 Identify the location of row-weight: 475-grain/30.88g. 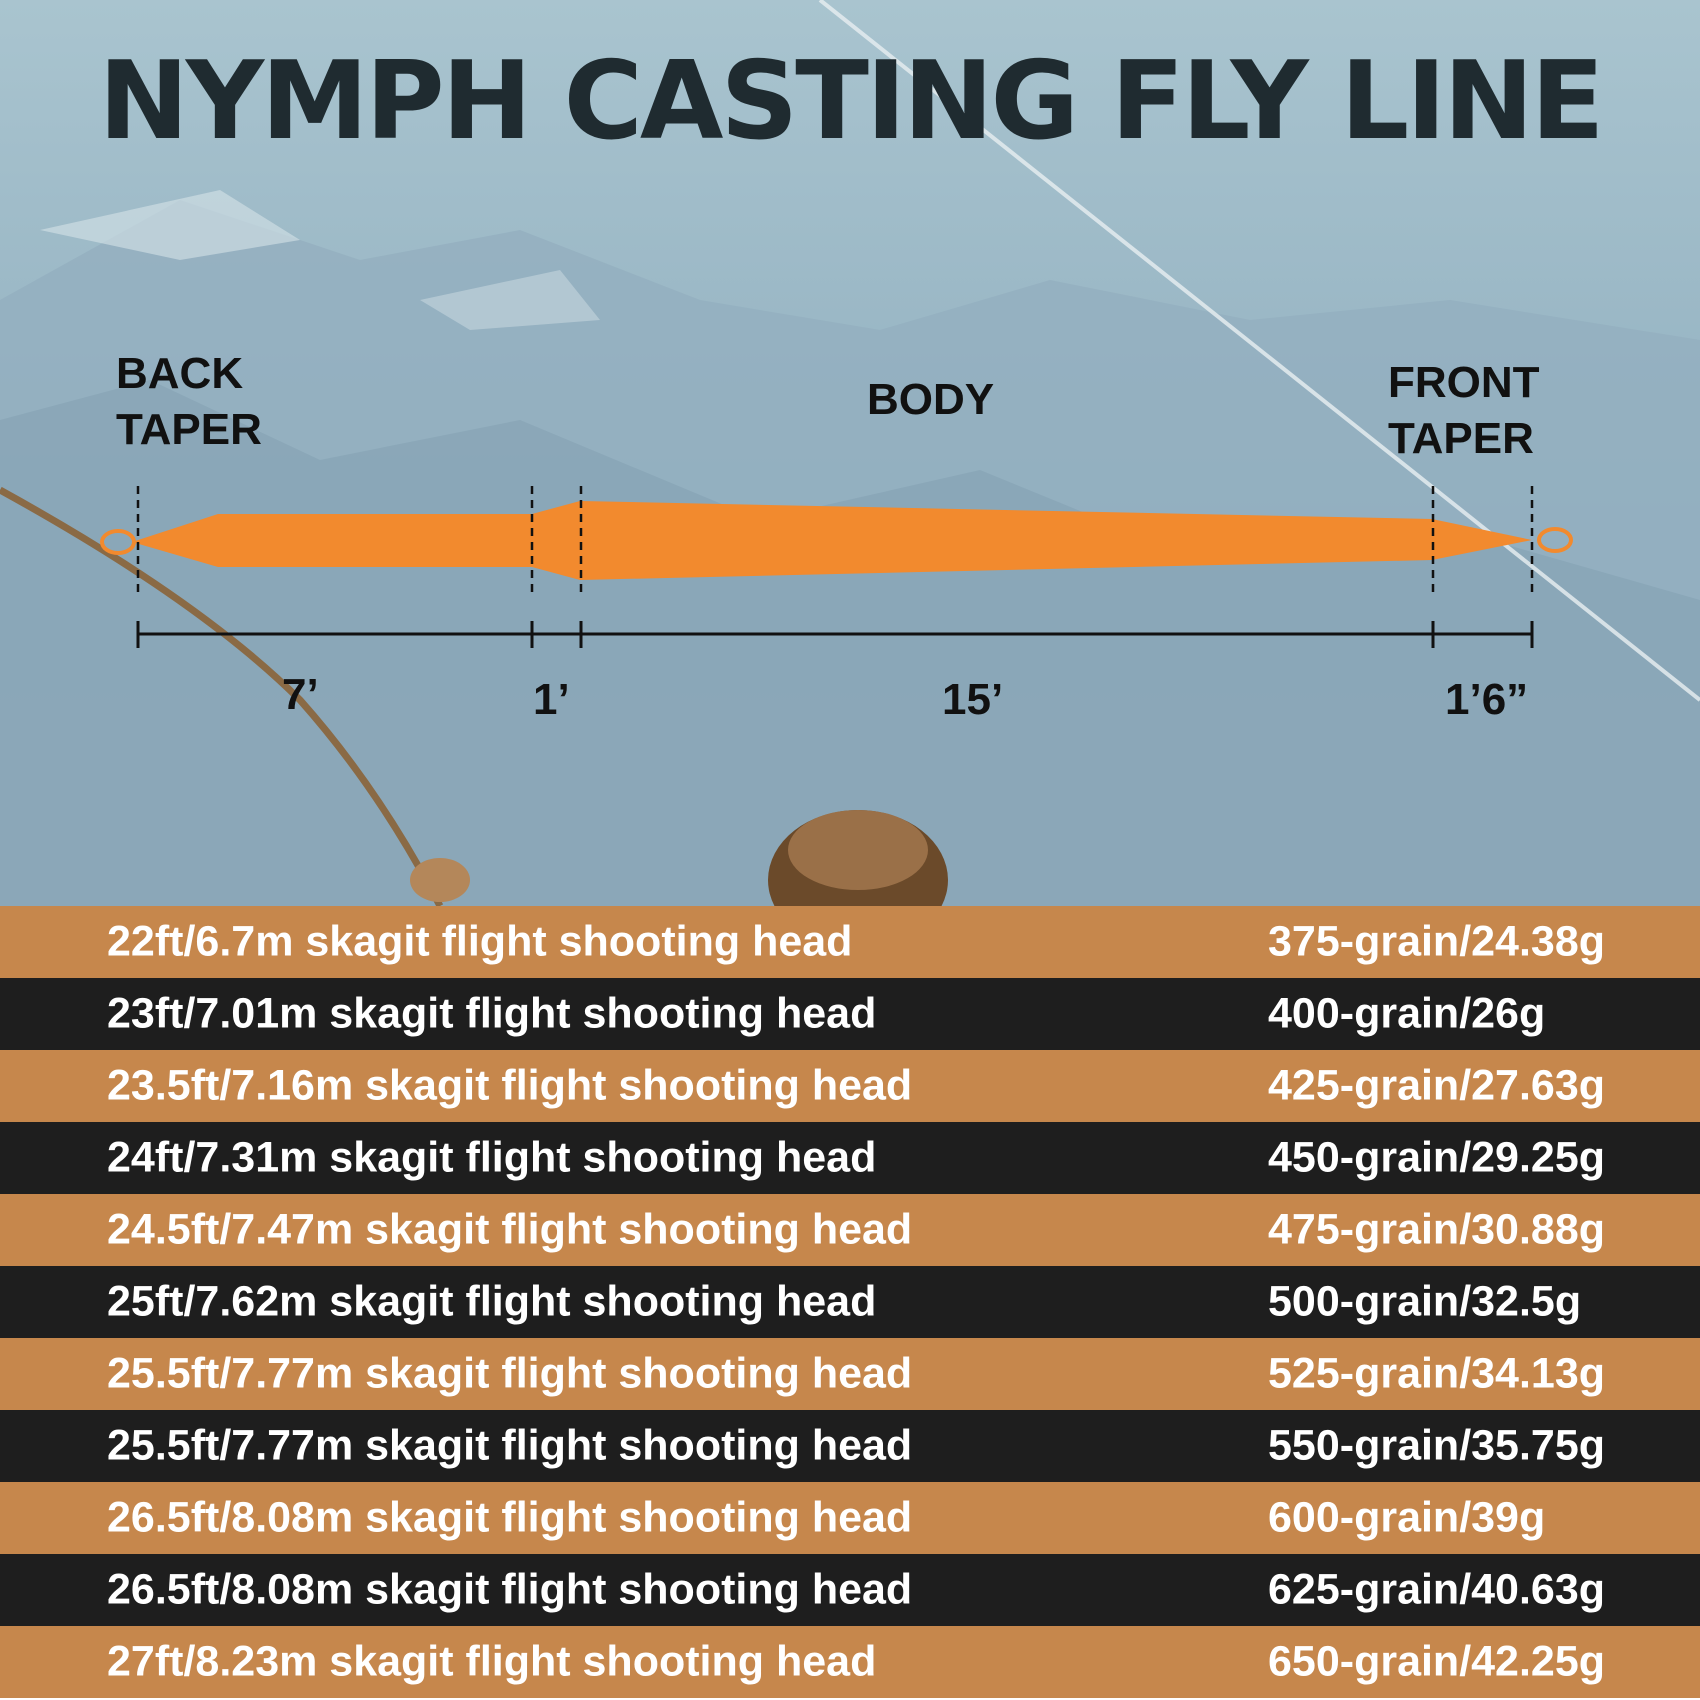
(1437, 1229).